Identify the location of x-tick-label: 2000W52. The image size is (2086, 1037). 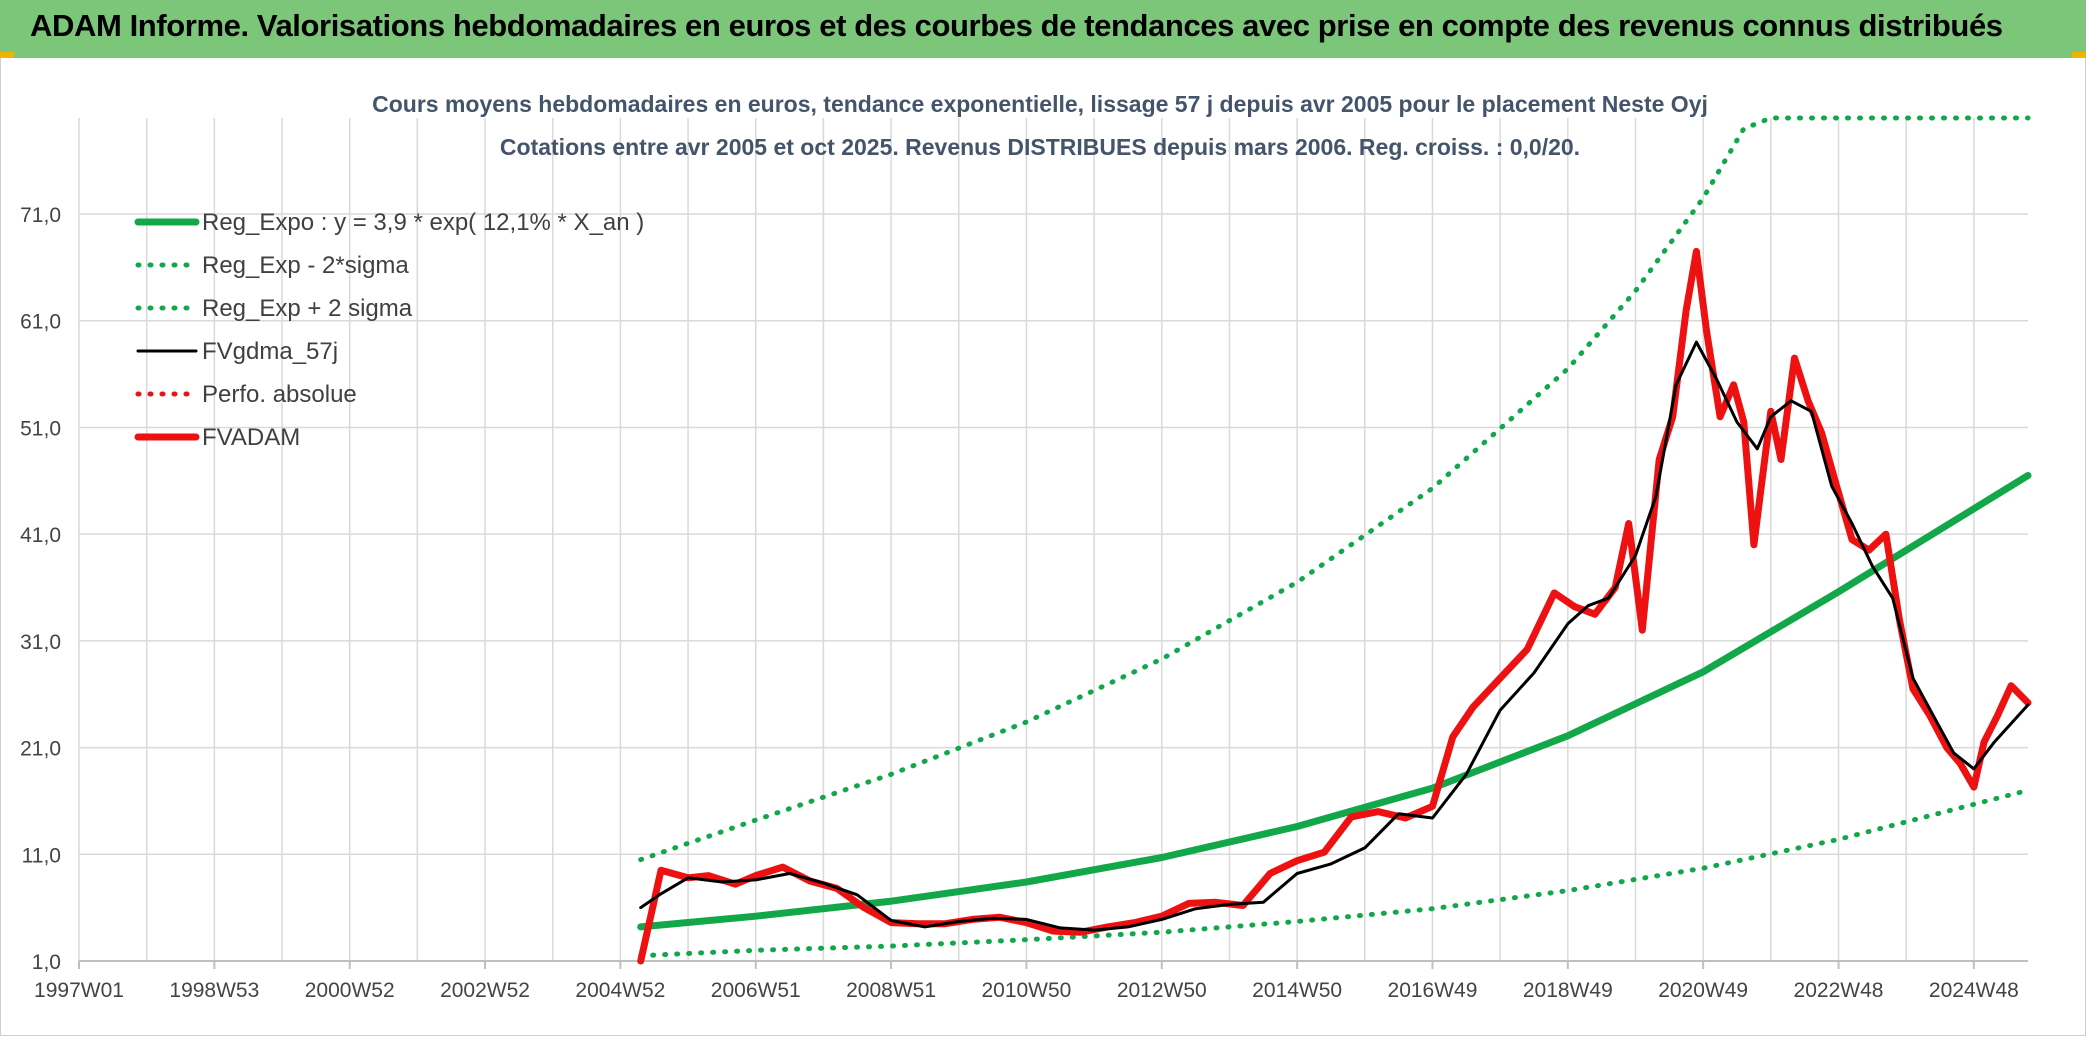
(350, 990).